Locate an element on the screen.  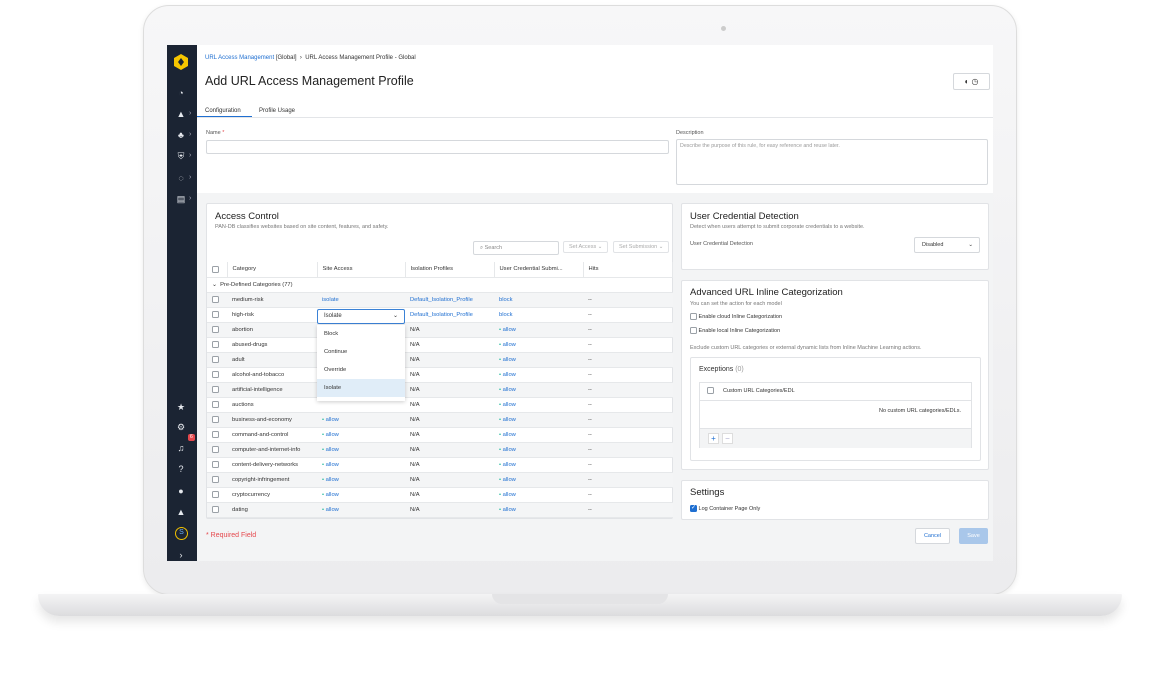
collapse-chevron-icon: ⌄ is located at coordinates (214, 284).